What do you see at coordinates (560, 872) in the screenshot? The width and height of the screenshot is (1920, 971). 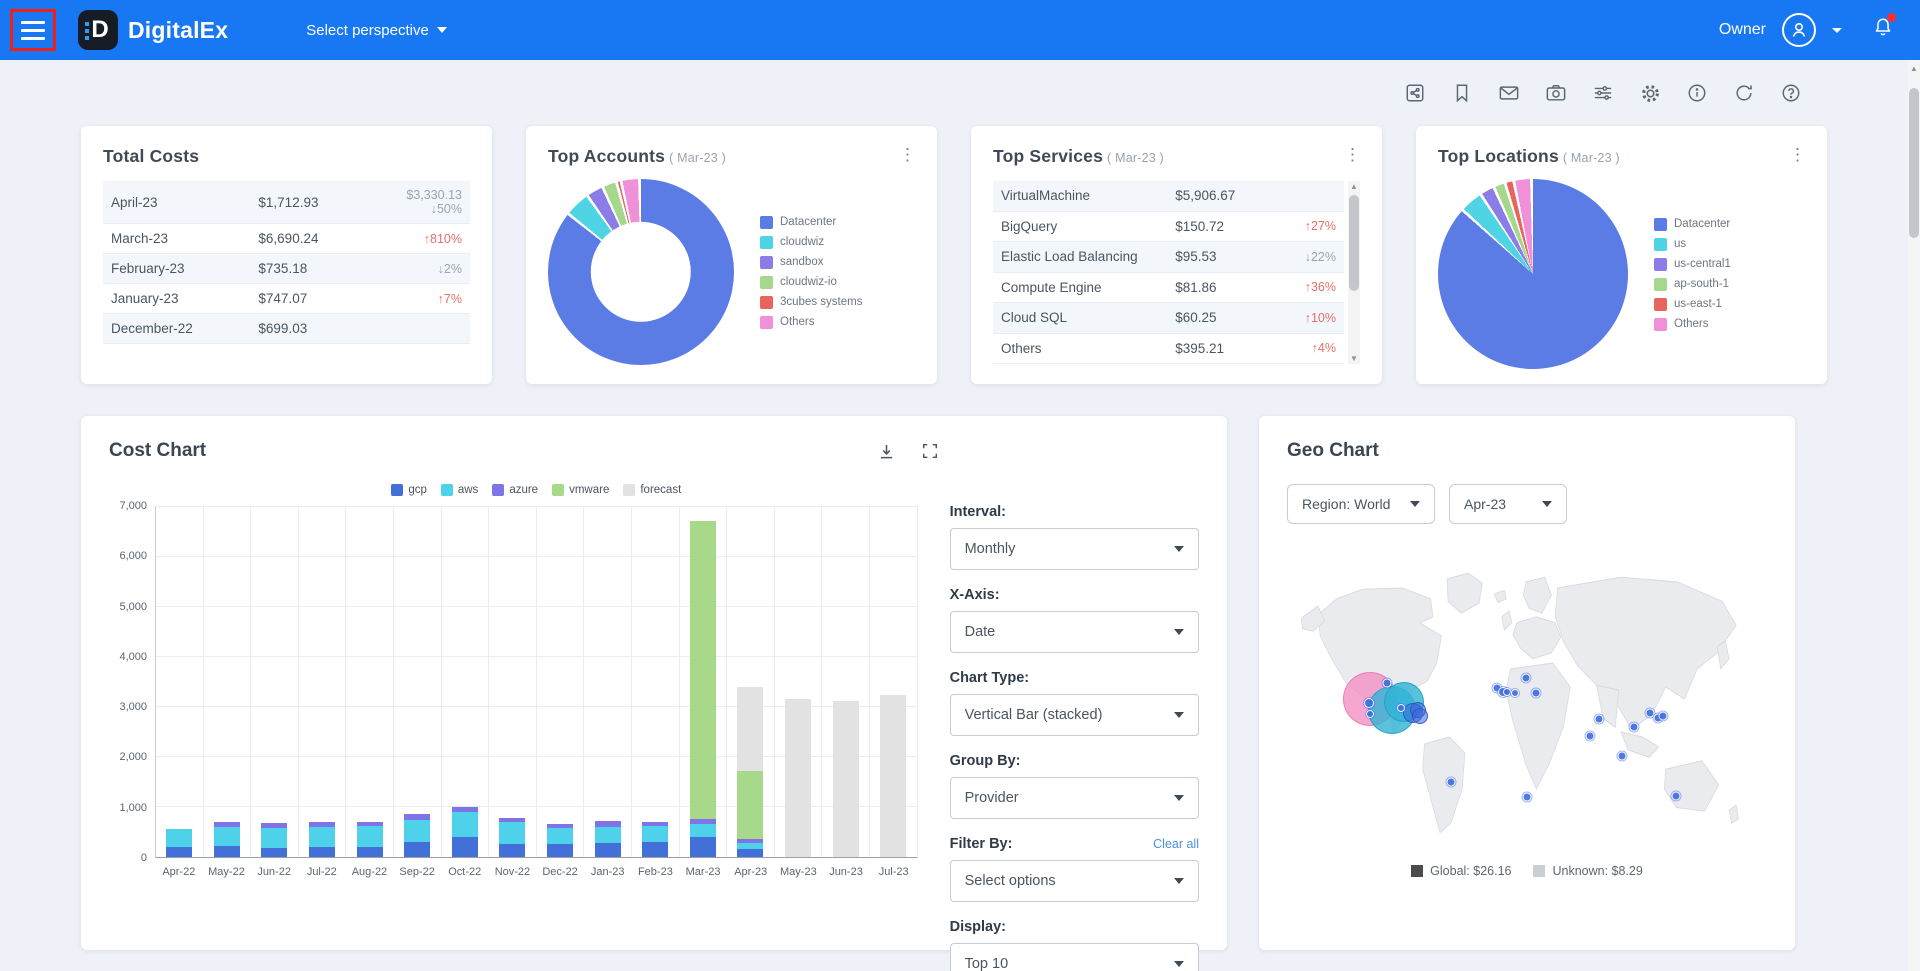 I see `x-tick-label: Dec-22` at bounding box center [560, 872].